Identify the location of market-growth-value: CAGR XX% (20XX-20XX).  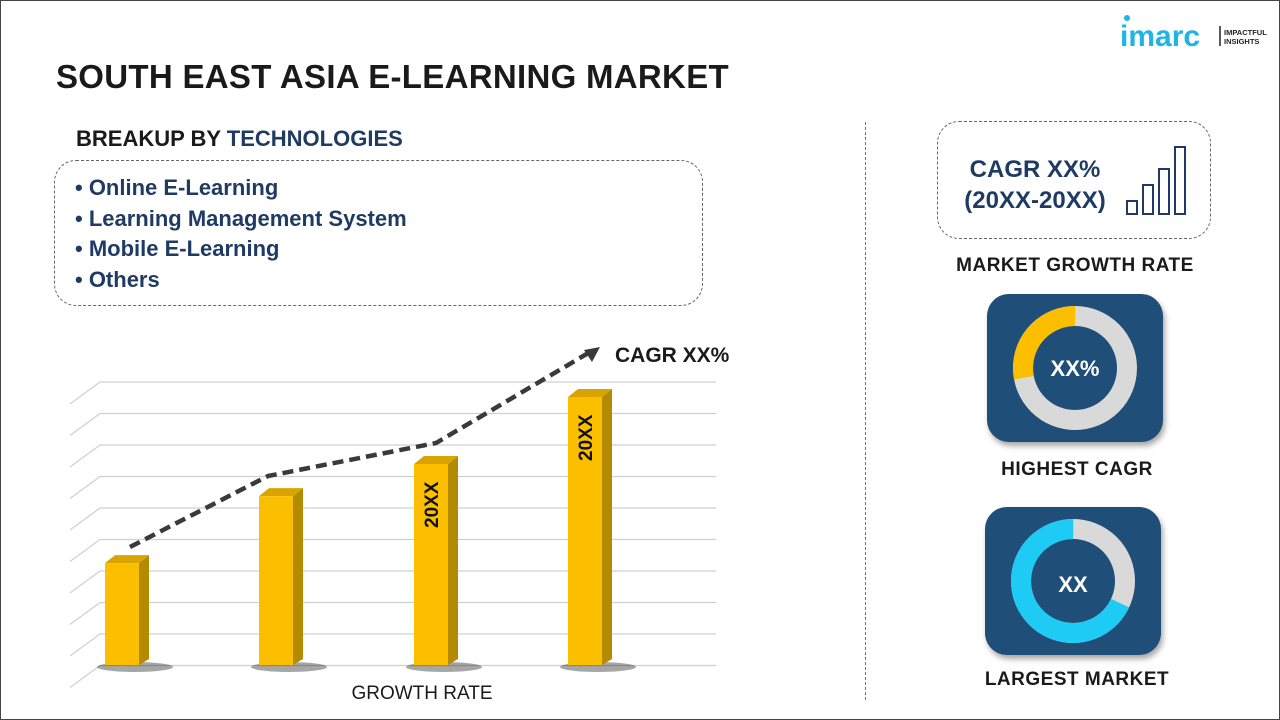
(1035, 185).